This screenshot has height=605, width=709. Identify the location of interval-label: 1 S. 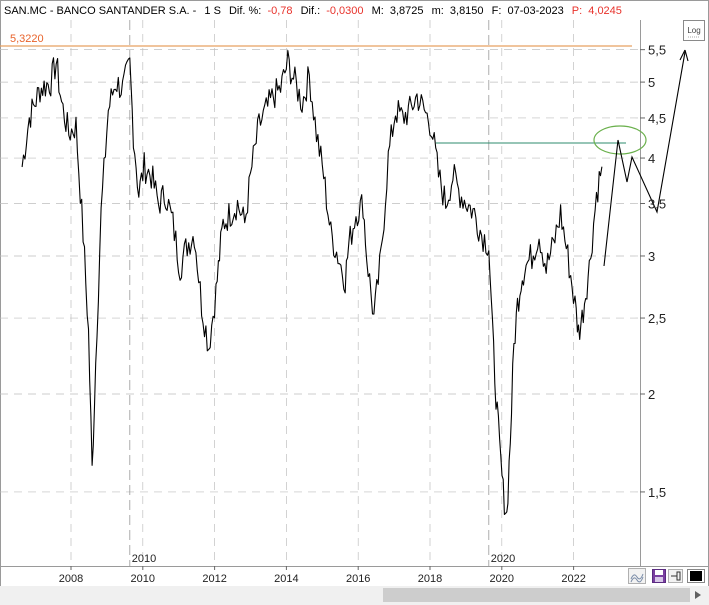
(212, 11).